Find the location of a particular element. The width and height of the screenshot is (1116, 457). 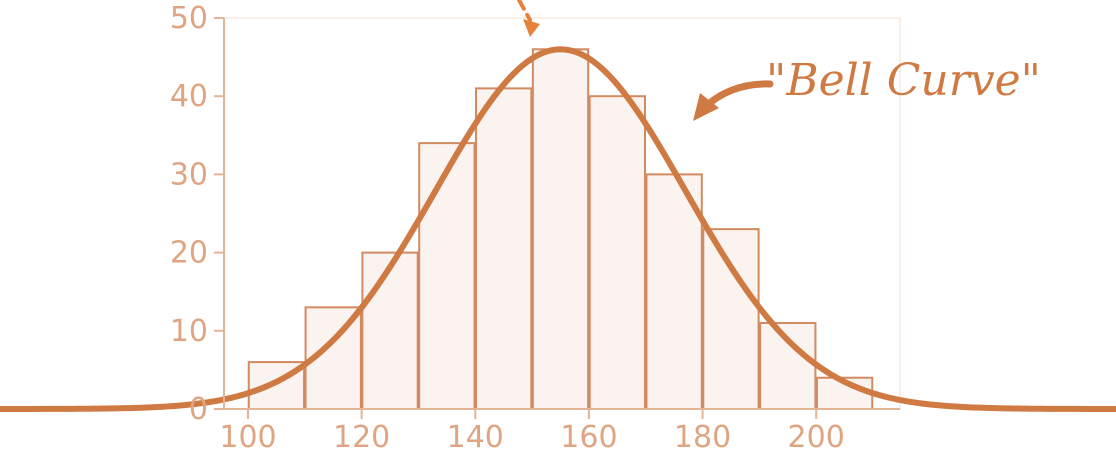

bell-curve-annotation: "Bell Curve" is located at coordinates (903, 80).